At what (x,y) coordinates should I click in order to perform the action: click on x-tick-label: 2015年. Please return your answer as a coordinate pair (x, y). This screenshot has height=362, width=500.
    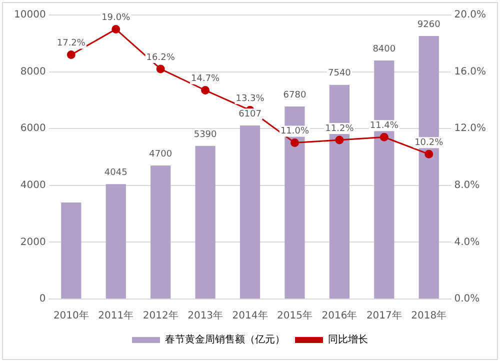
    Looking at the image, I should click on (294, 316).